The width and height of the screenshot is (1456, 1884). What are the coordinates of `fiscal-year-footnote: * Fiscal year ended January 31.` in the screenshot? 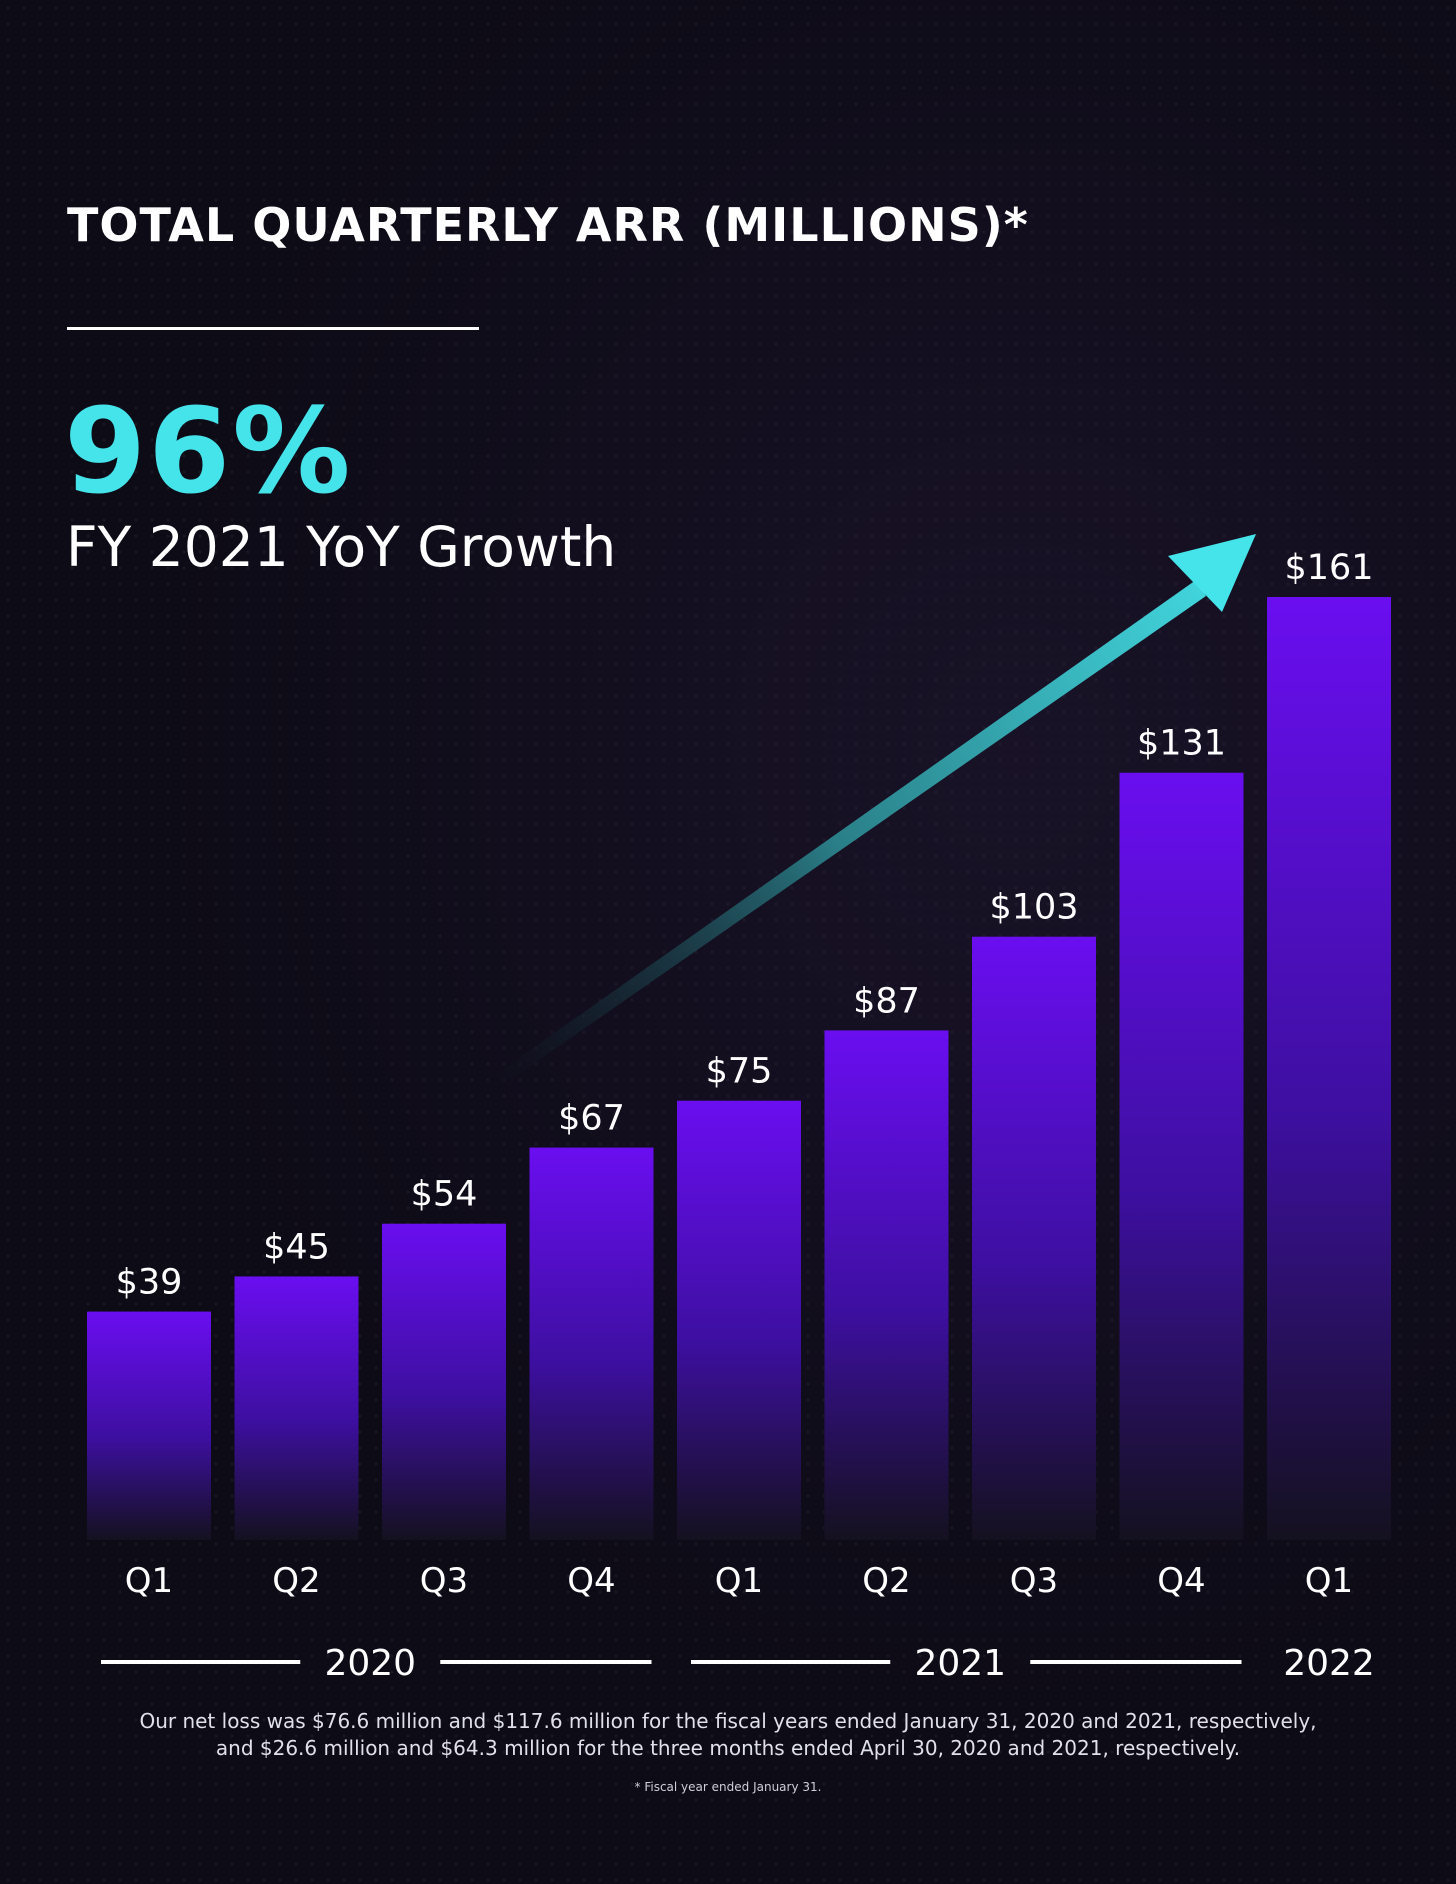 It's located at (728, 1787).